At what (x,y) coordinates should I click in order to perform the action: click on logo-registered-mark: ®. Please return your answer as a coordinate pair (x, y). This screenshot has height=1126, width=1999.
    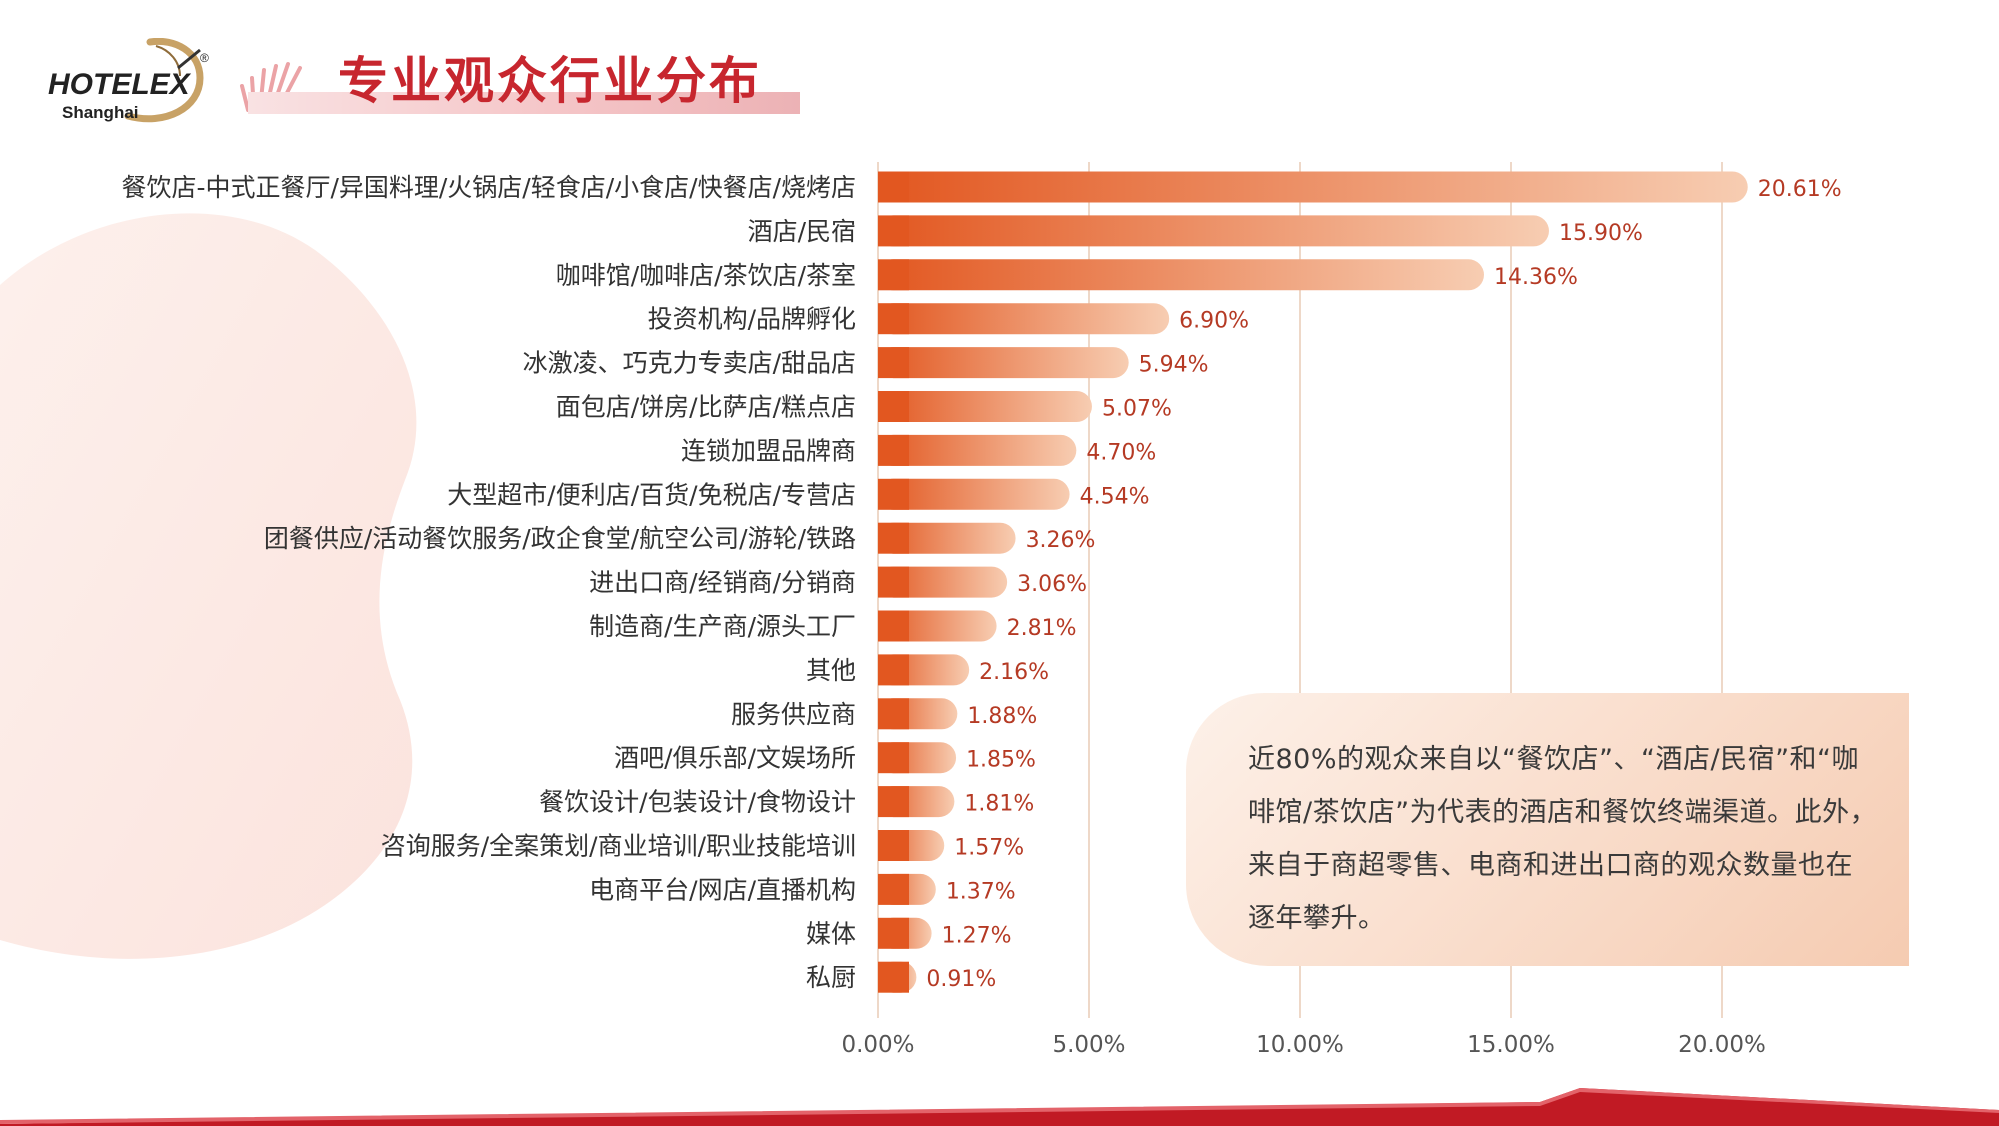
    Looking at the image, I should click on (204, 58).